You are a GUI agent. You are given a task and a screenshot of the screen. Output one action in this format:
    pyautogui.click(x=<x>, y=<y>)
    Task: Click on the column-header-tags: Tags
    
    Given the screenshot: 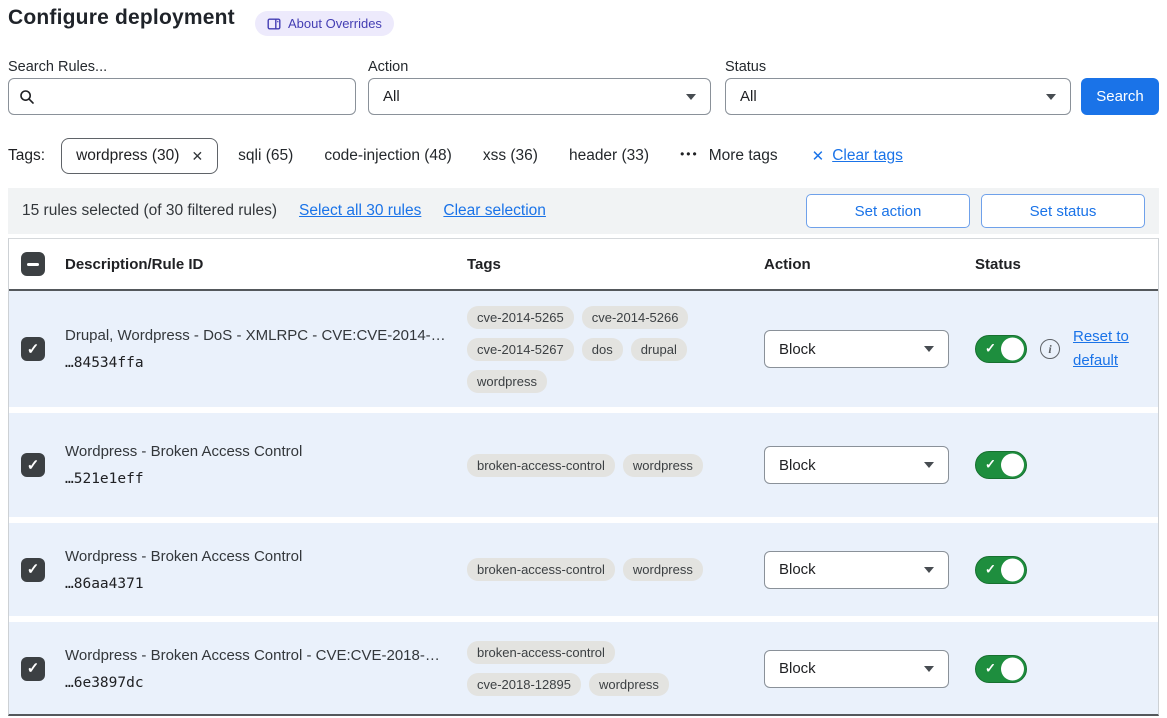 What is the action you would take?
    pyautogui.click(x=484, y=264)
    